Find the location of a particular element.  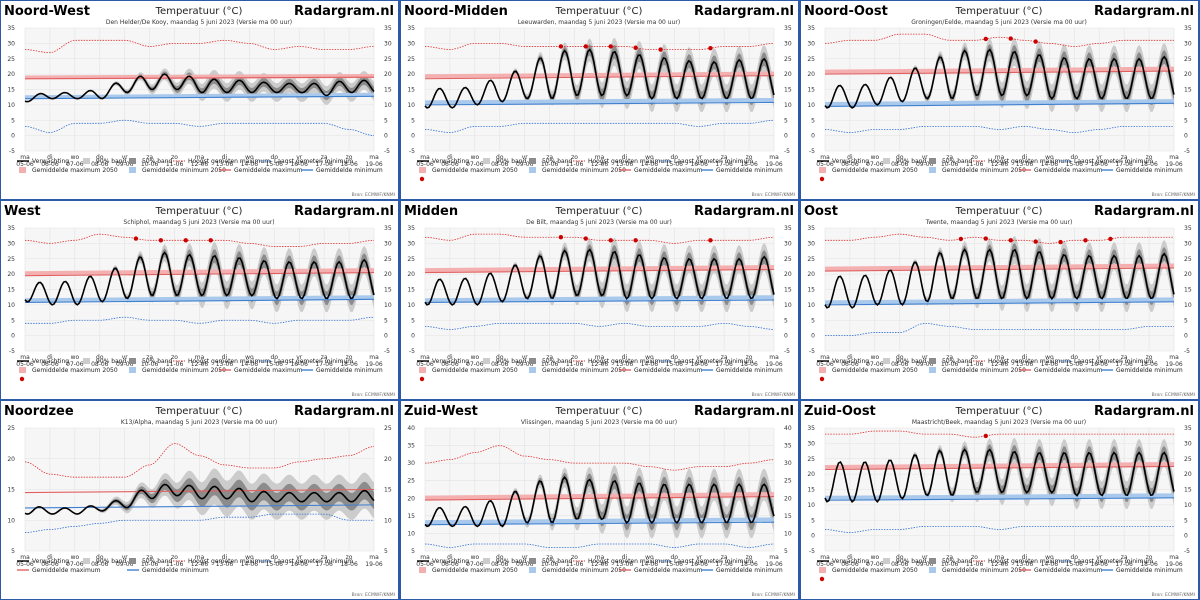

x-tick-date: 19-06 is located at coordinates (774, 364).